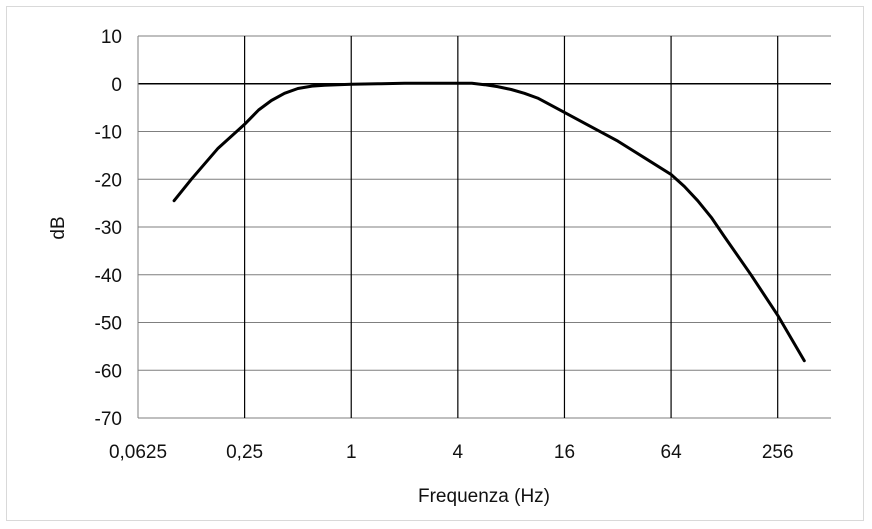 The height and width of the screenshot is (529, 872). I want to click on x-axis-title: Frequenza (Hz), so click(484, 496).